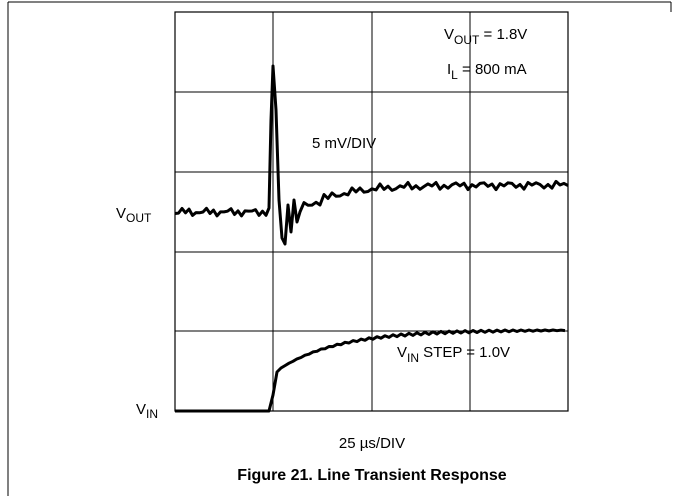  What do you see at coordinates (147, 411) in the screenshot?
I see `vin-label: VIN` at bounding box center [147, 411].